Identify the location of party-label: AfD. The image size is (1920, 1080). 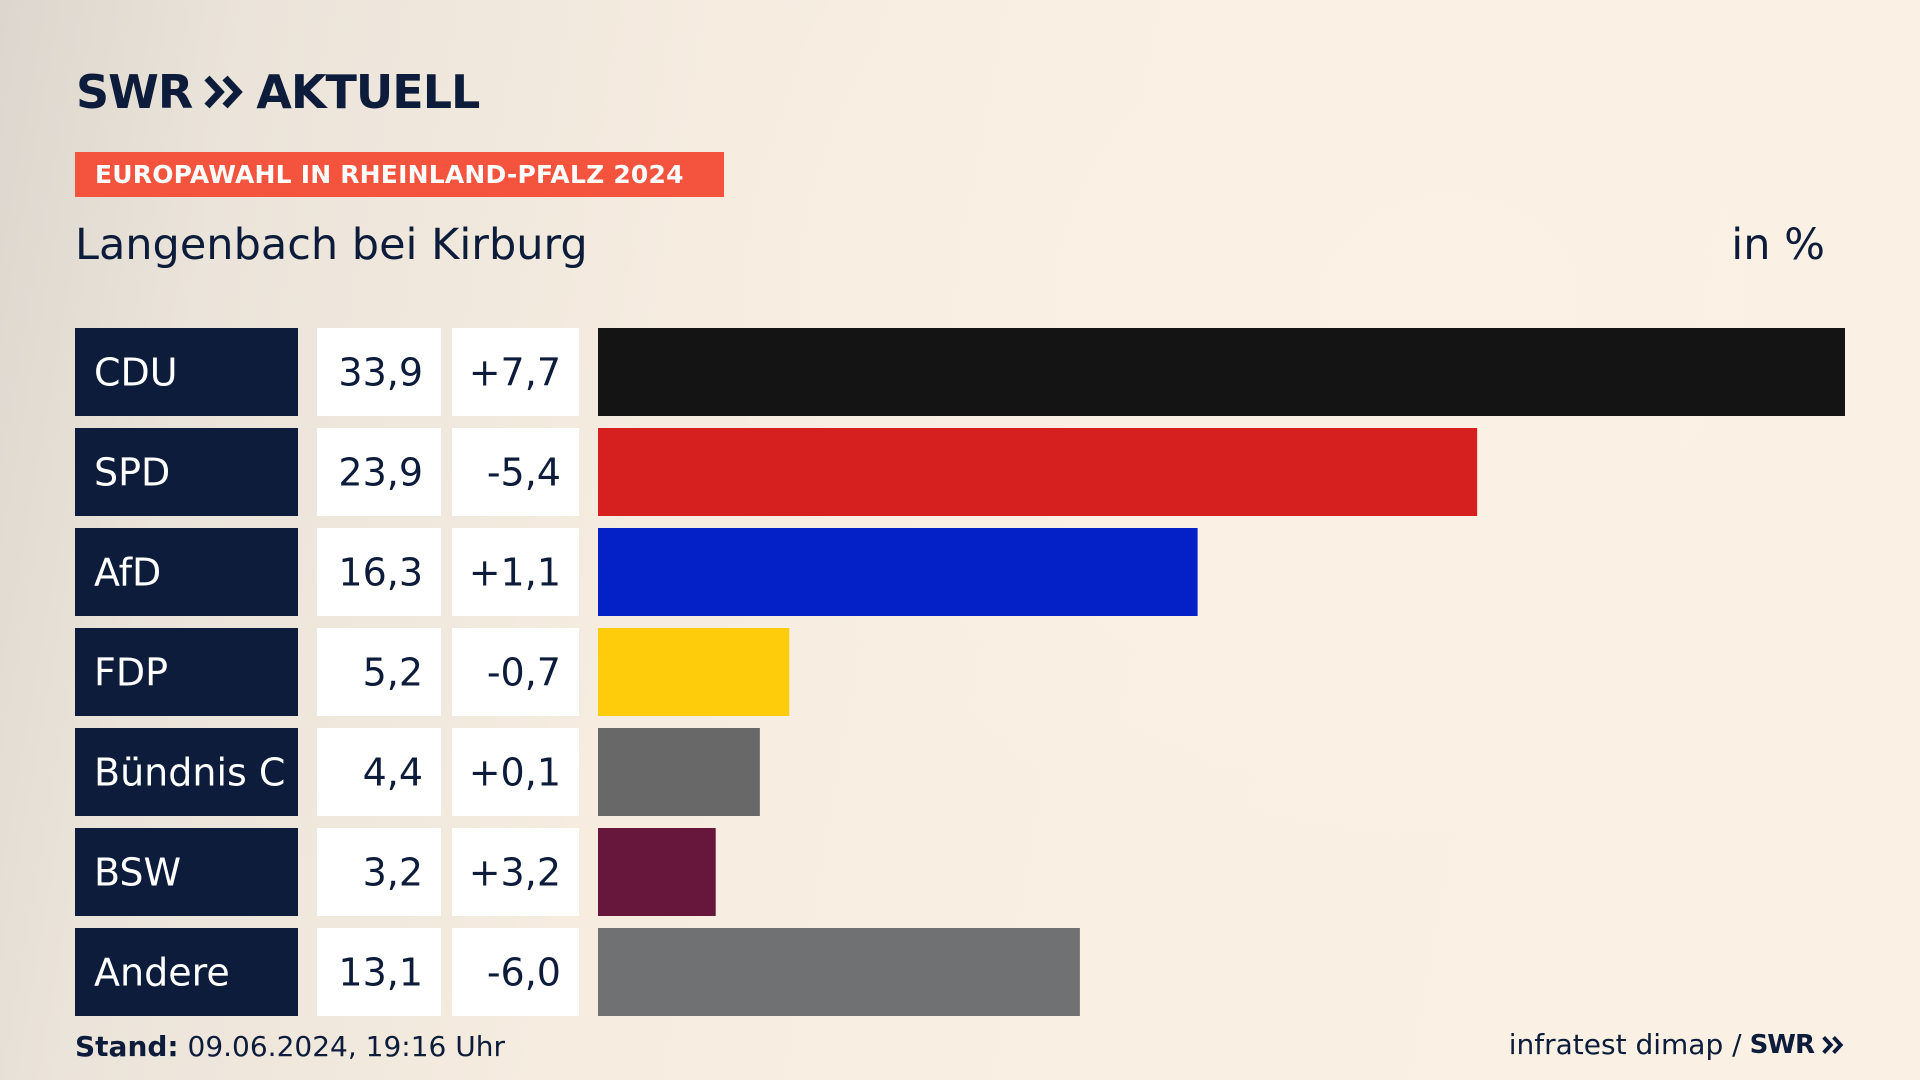
(127, 572).